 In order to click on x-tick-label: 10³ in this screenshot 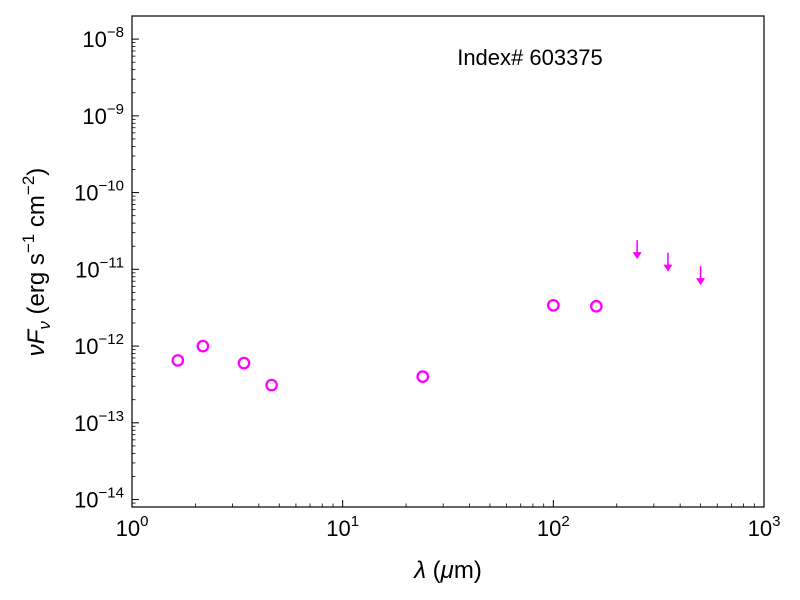, I will do `click(764, 527)`.